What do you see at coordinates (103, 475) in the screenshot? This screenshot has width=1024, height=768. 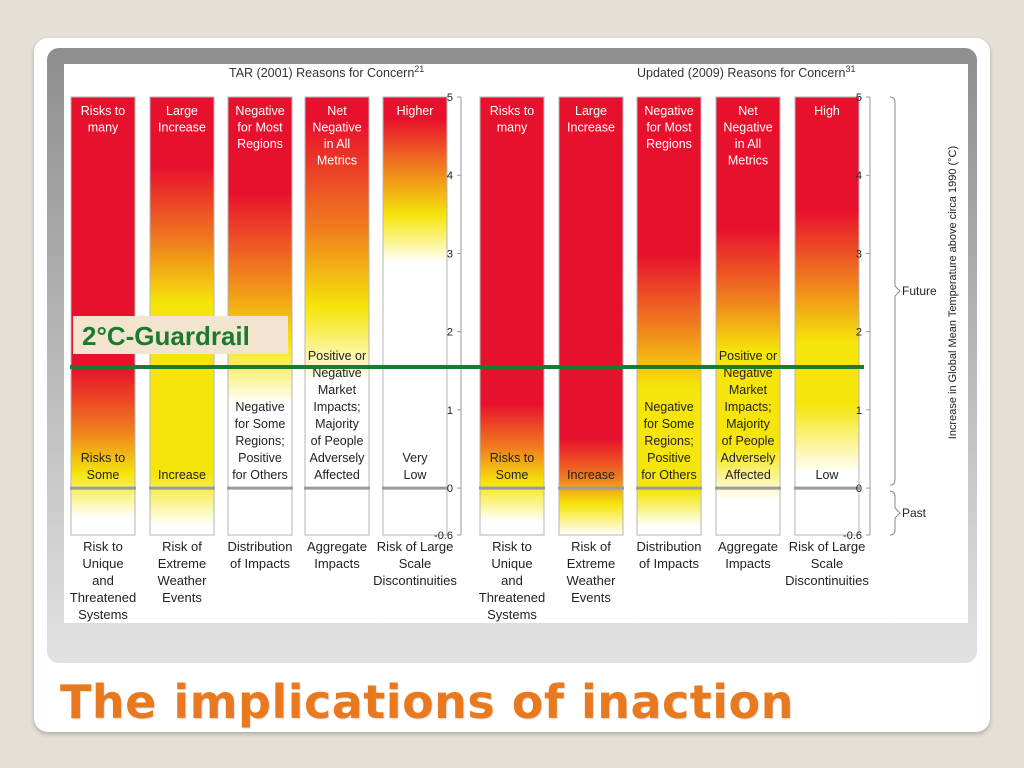 I see `bar-bottom-label-line: Some` at bounding box center [103, 475].